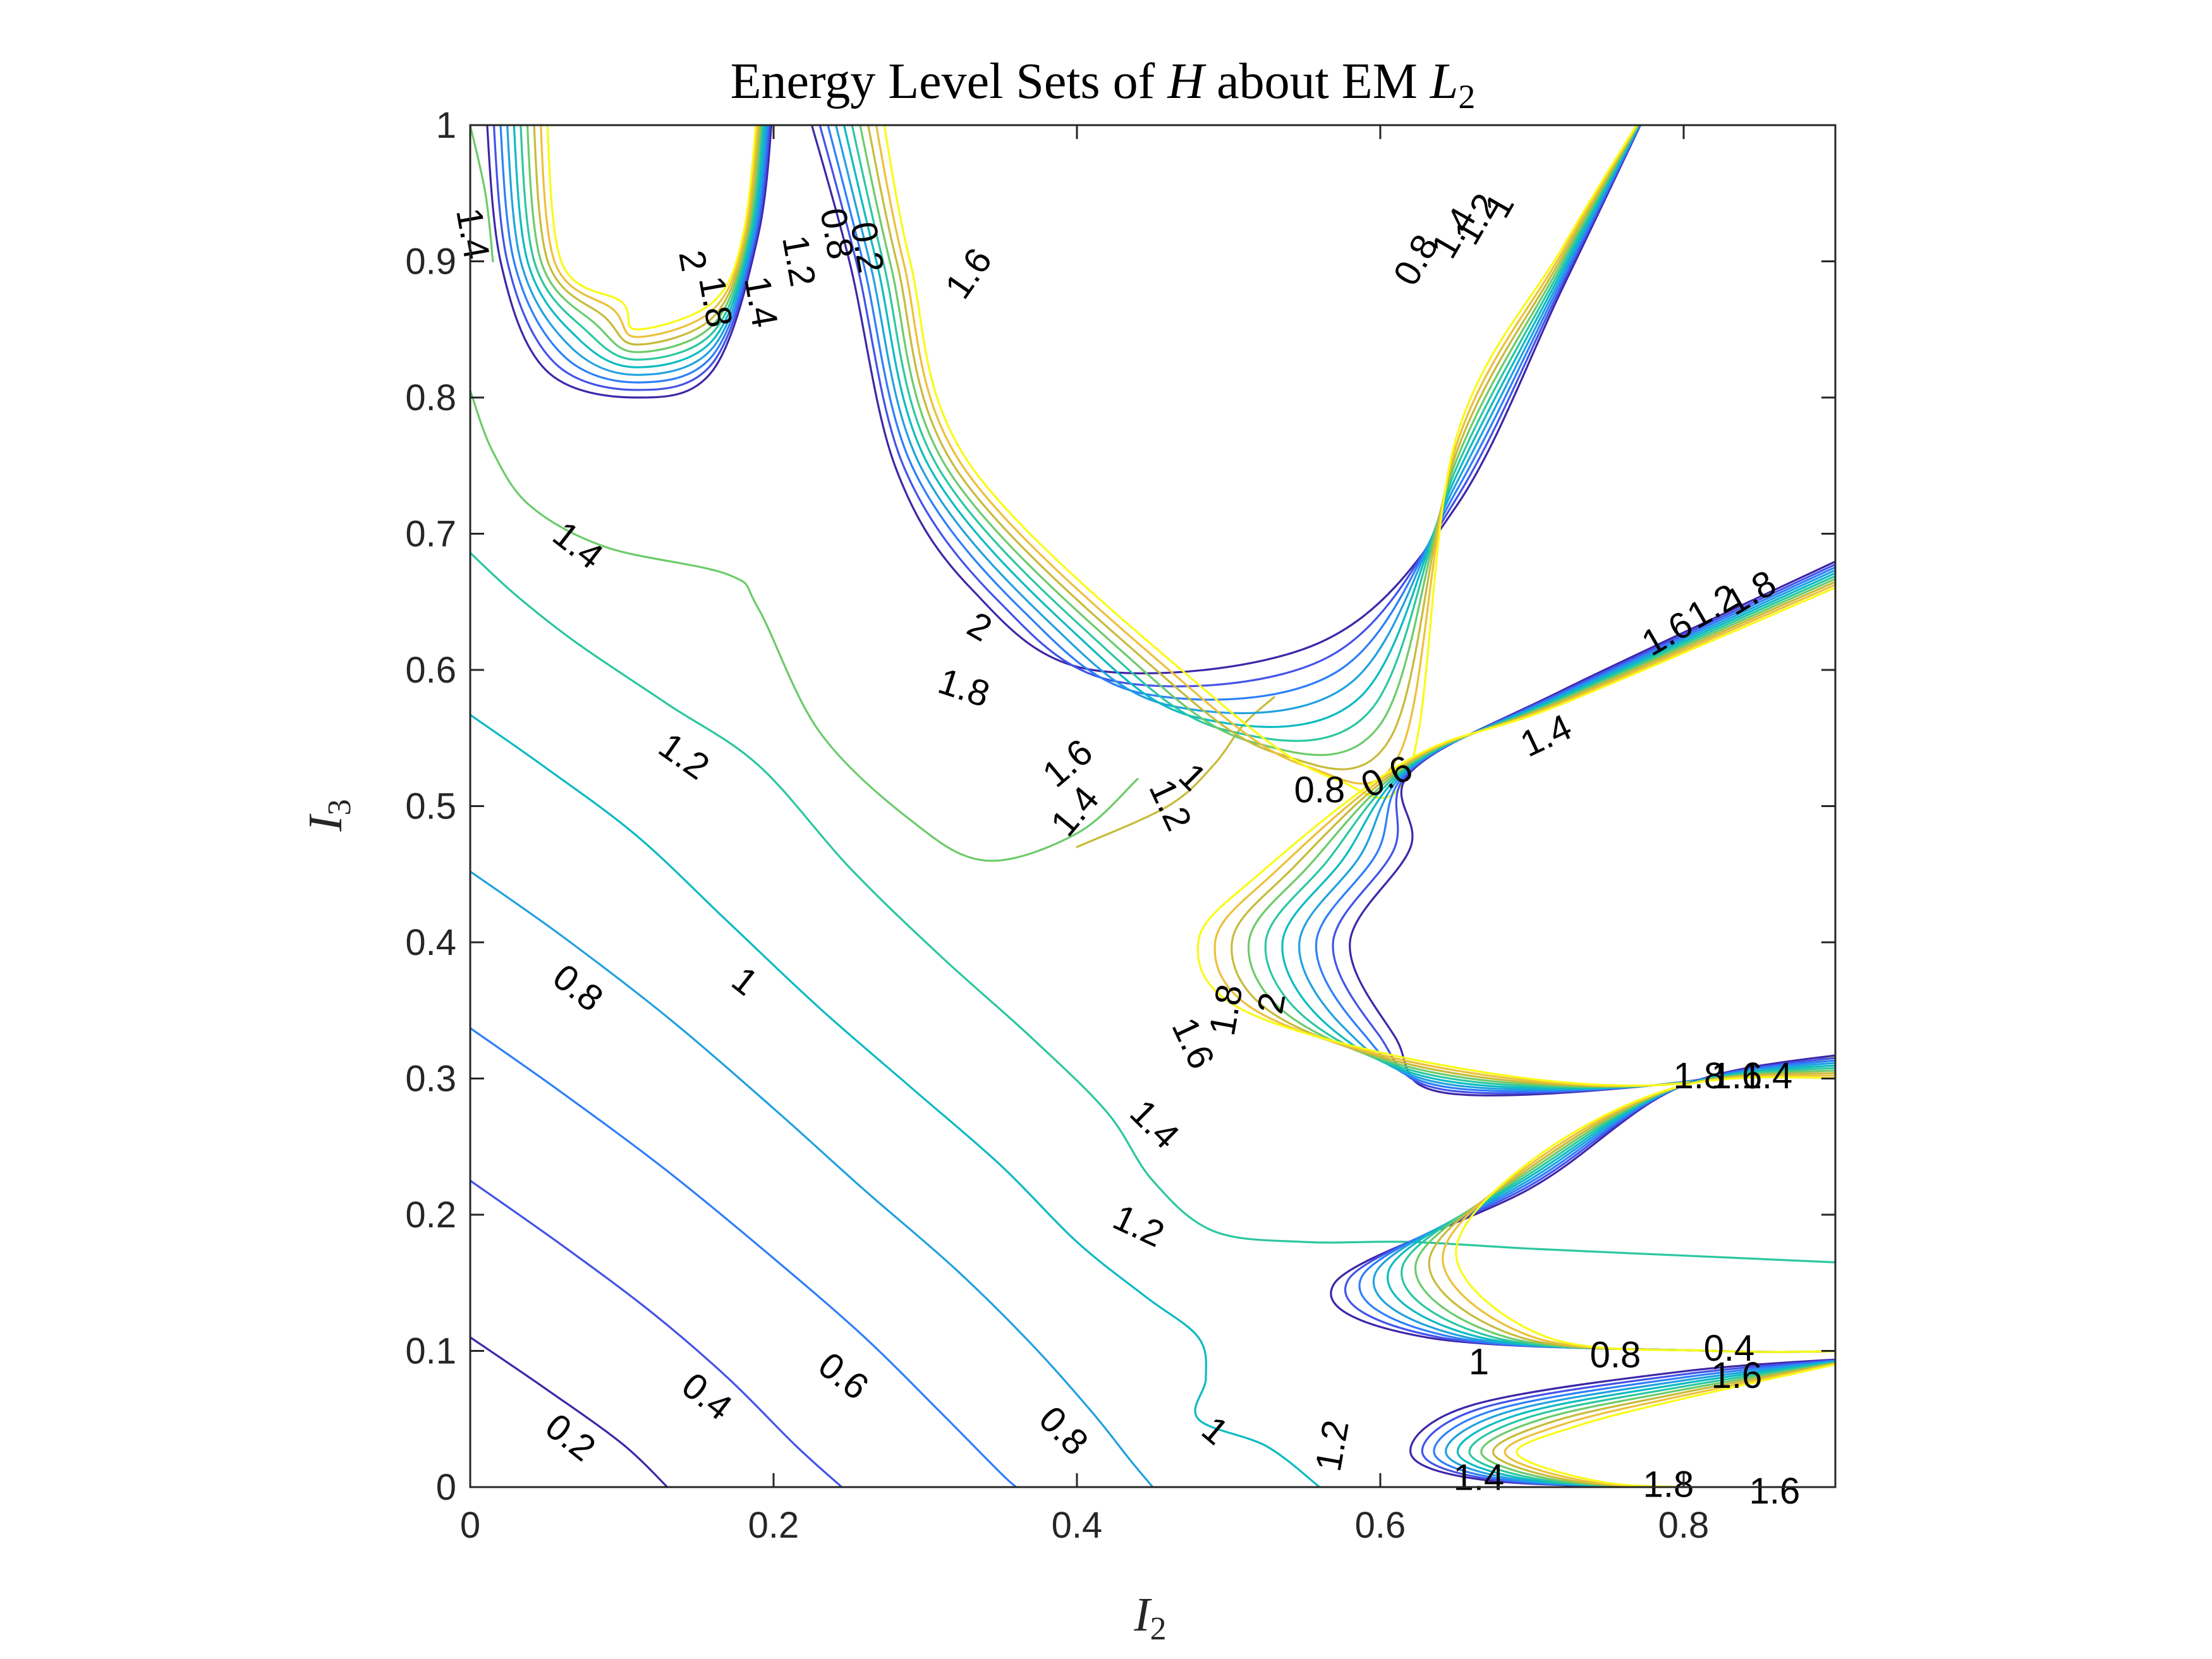  I want to click on contour-label-41: 0.2, so click(867, 248).